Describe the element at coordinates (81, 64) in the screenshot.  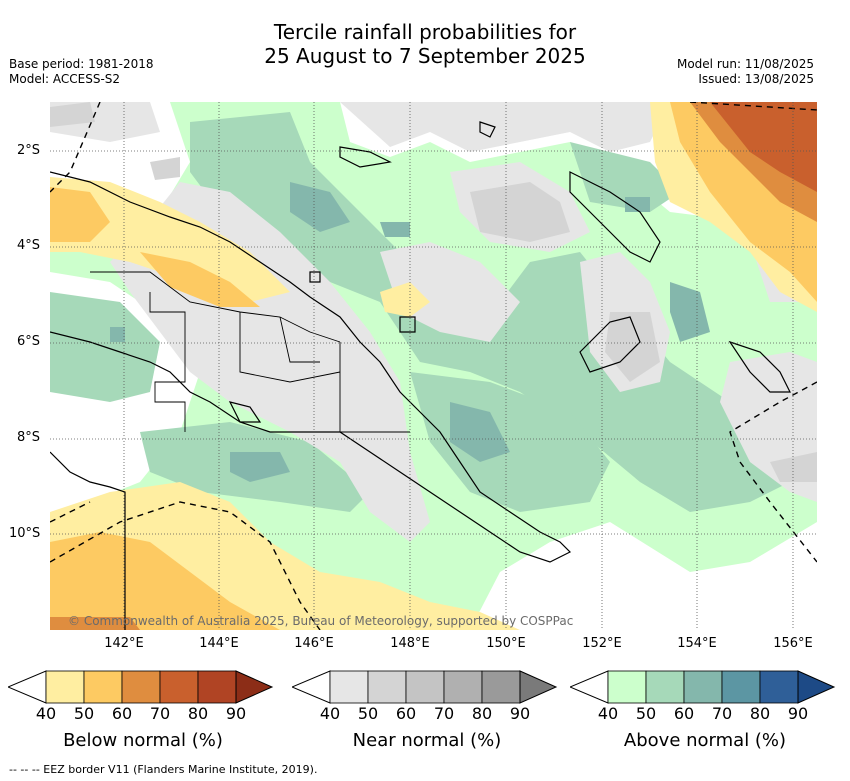
I see `base-period: Base period: 1981-2018` at that location.